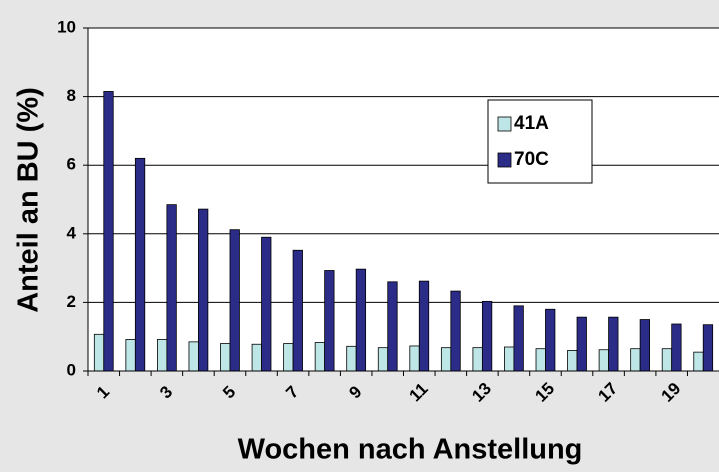 Image resolution: width=719 pixels, height=472 pixels. I want to click on y-tick-label: 0, so click(71, 369).